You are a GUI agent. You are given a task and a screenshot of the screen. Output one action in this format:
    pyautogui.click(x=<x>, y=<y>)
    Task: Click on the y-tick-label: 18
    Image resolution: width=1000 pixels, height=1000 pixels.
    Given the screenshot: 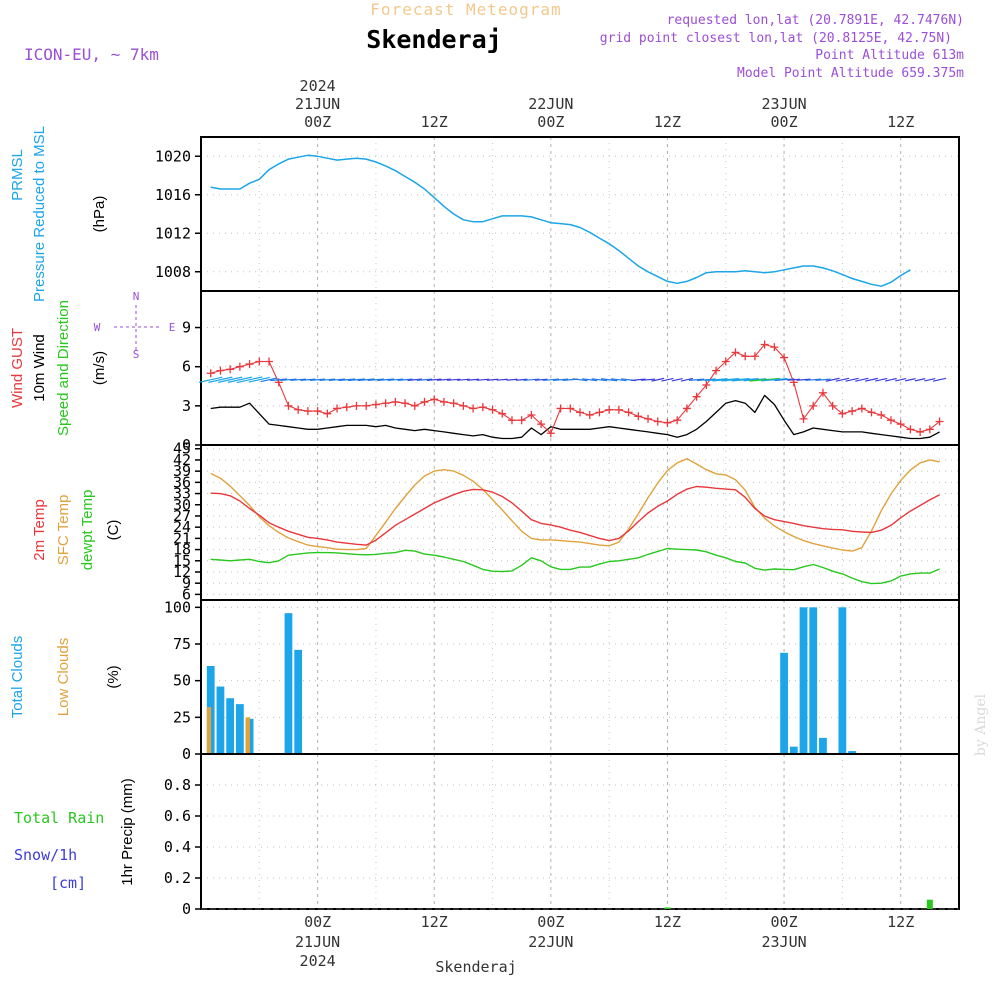 What is the action you would take?
    pyautogui.click(x=182, y=550)
    